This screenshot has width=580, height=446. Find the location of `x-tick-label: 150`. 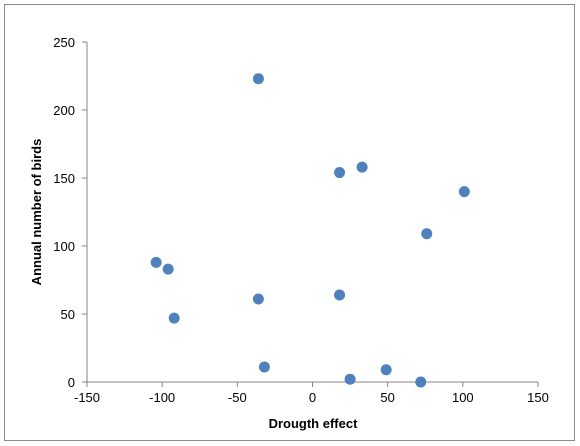

x-tick-label: 150 is located at coordinates (538, 397).